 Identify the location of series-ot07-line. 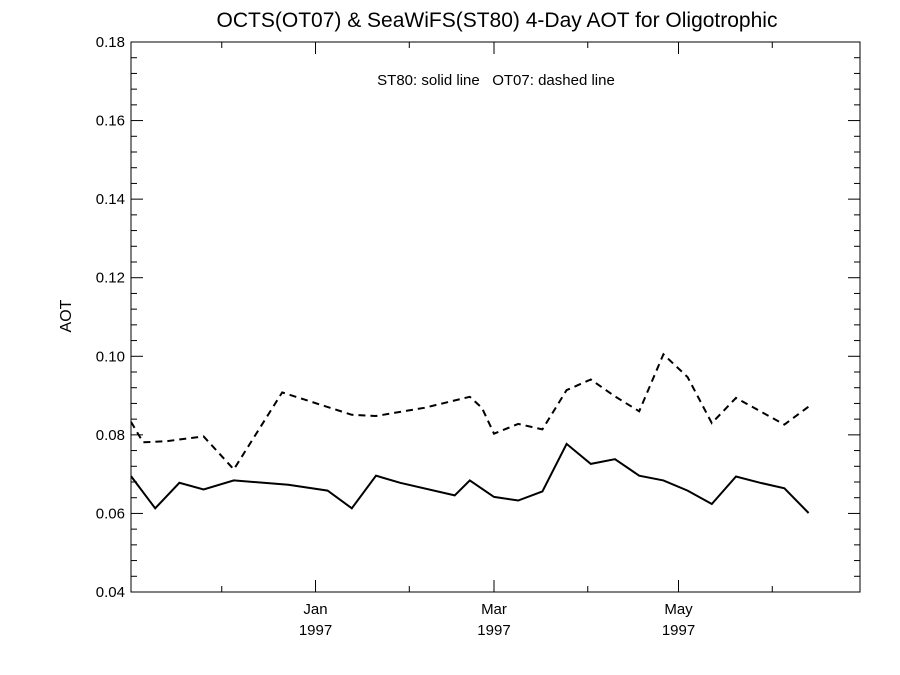
(470, 412).